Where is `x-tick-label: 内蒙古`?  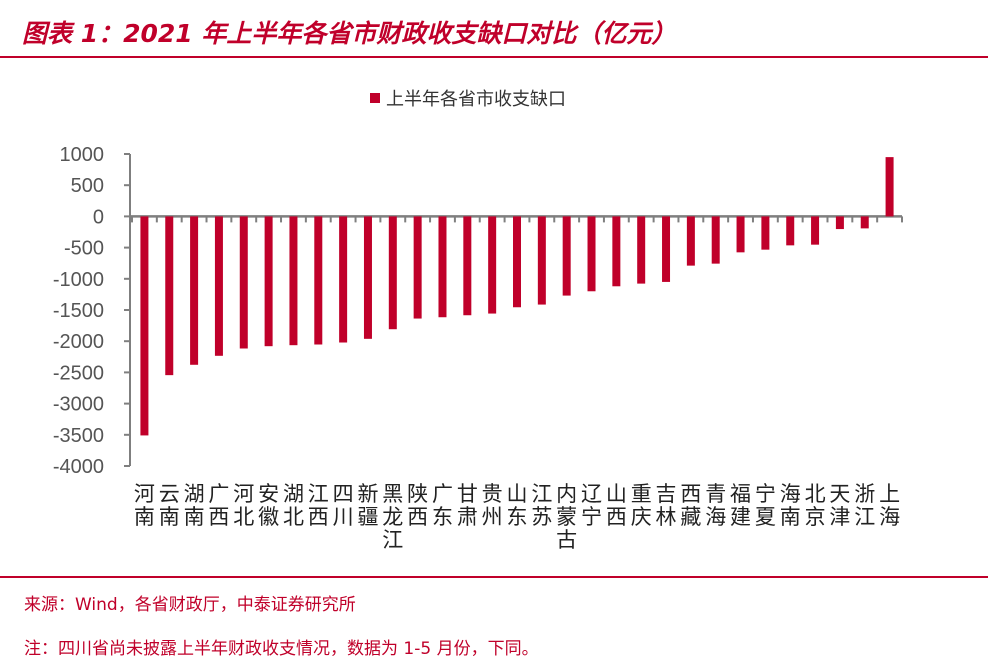 x-tick-label: 内蒙古 is located at coordinates (566, 517).